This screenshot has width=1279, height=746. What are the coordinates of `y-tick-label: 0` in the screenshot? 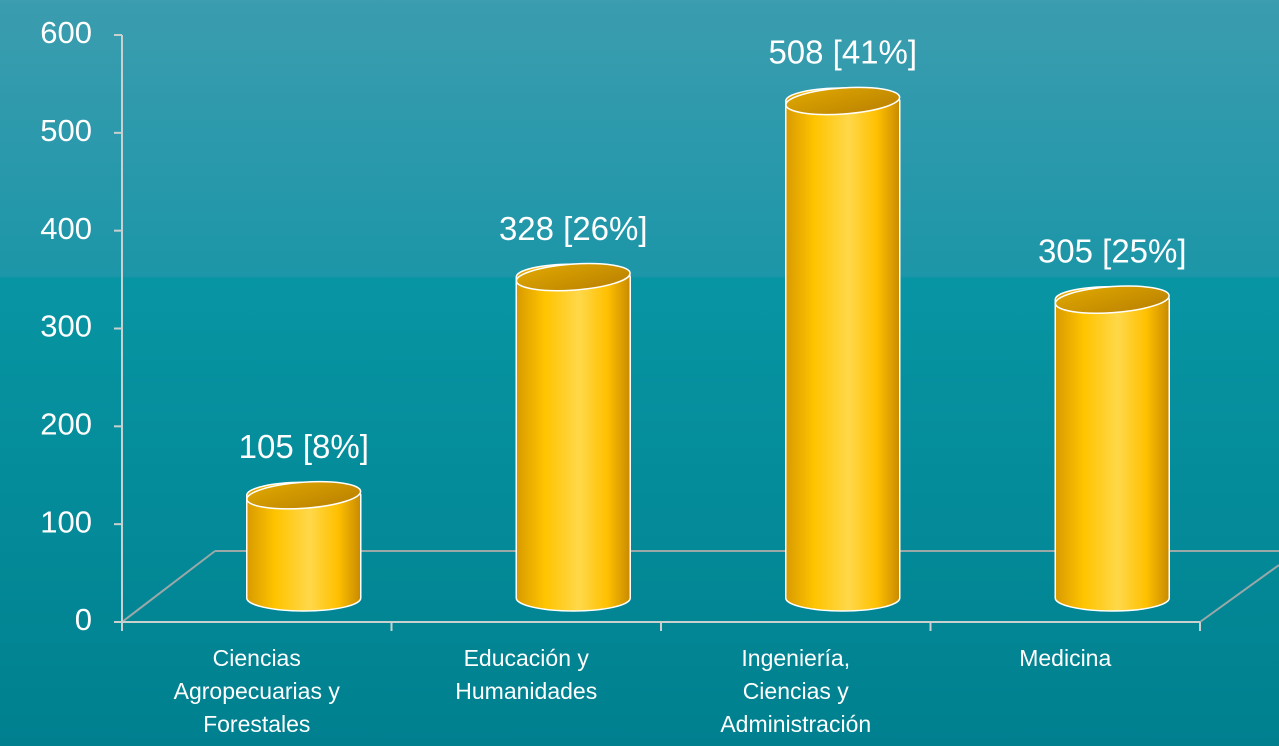 It's located at (83, 619).